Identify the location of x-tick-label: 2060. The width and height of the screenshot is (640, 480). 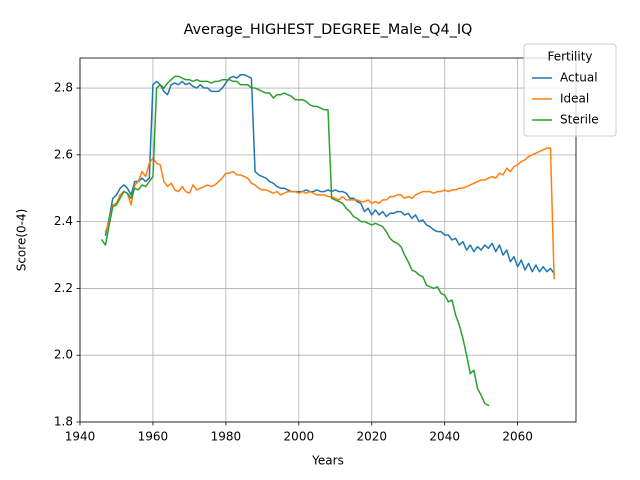
(517, 437).